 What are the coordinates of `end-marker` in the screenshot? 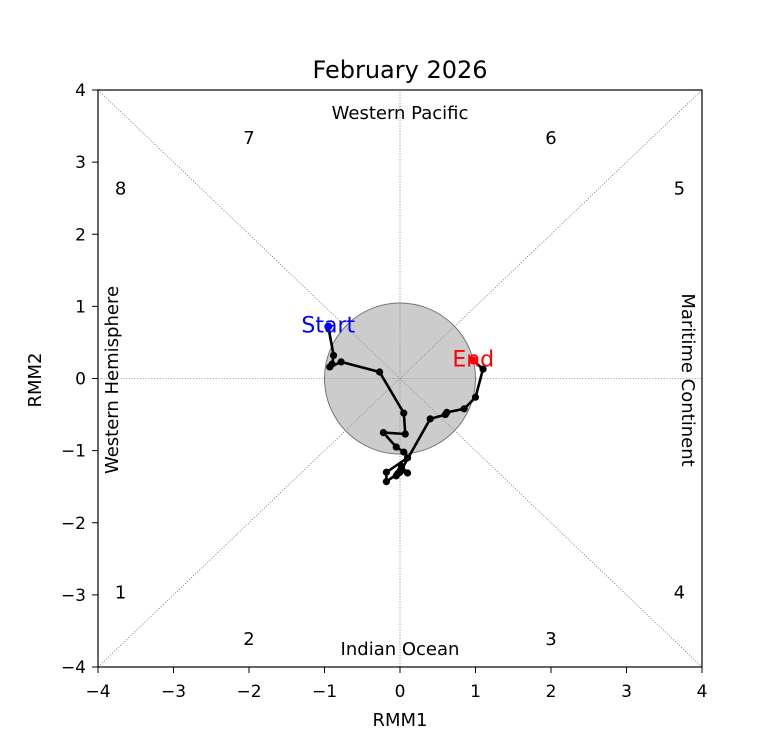 It's located at (473, 360).